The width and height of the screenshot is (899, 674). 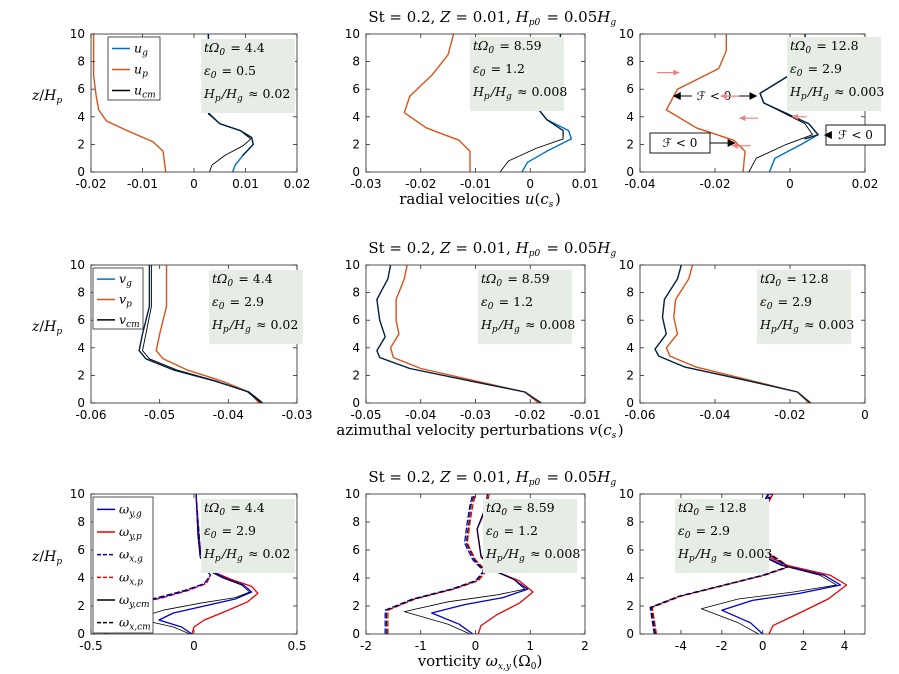 I want to click on annotation-line: Hp /Hg ≈ 0.02, so click(x=246, y=555).